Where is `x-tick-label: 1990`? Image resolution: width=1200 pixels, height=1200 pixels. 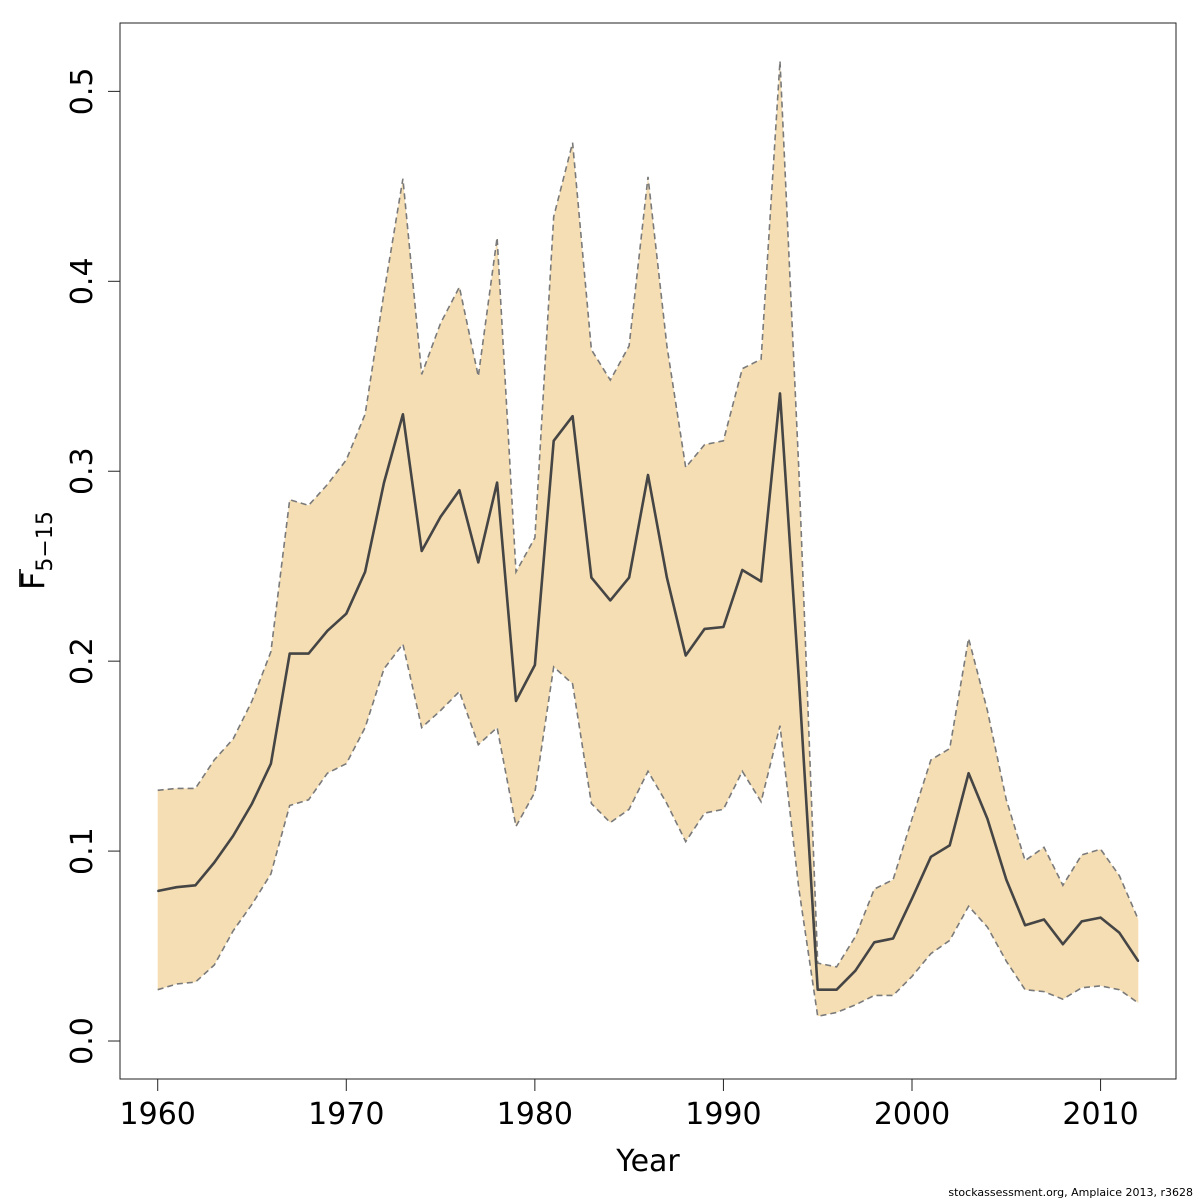
x-tick-label: 1990 is located at coordinates (723, 1114).